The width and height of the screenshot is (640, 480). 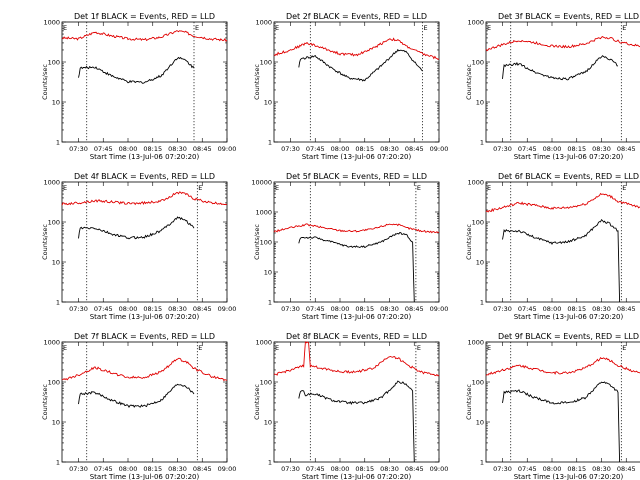 I want to click on plot-title: Det 9f BLACK = Events, RED = LLD, so click(x=568, y=336).